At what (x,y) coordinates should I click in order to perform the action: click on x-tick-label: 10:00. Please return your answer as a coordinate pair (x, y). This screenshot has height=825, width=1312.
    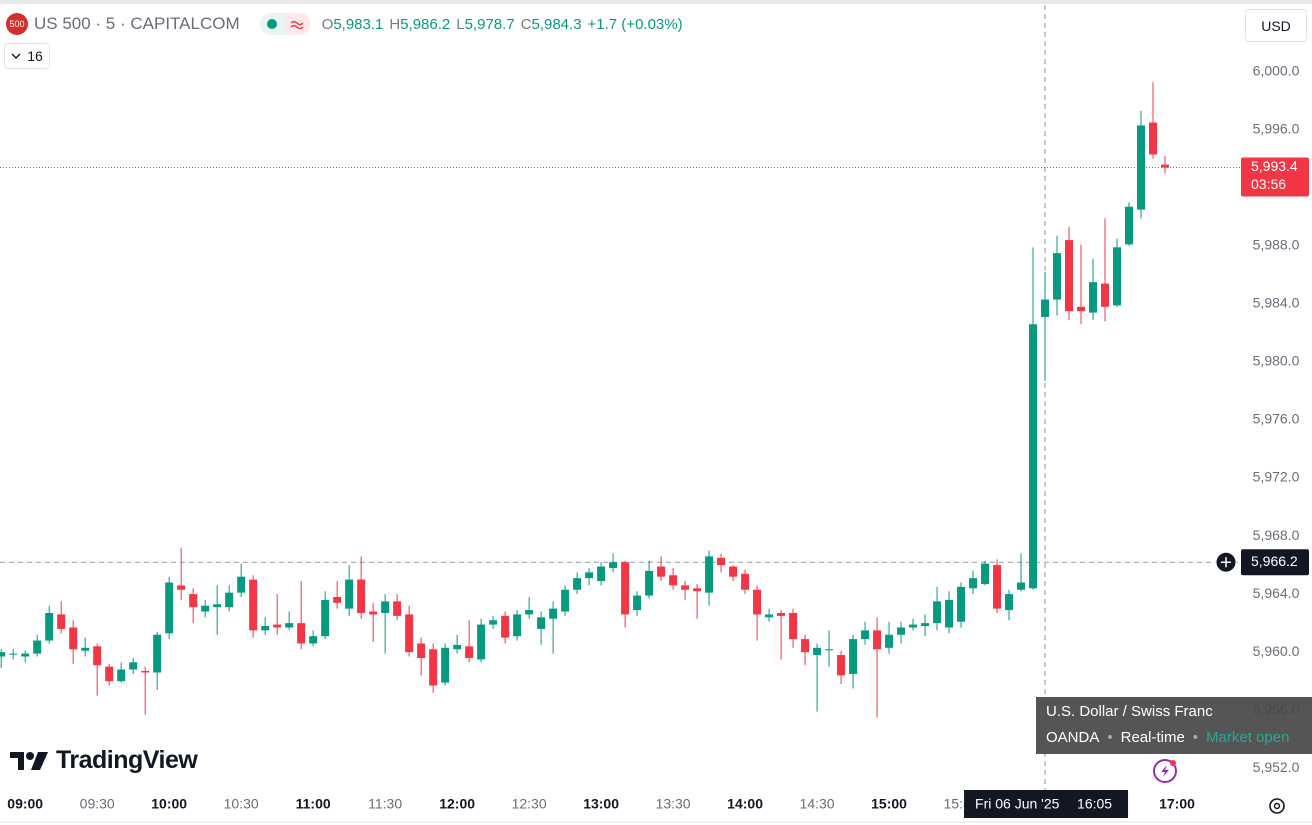
    Looking at the image, I should click on (169, 804).